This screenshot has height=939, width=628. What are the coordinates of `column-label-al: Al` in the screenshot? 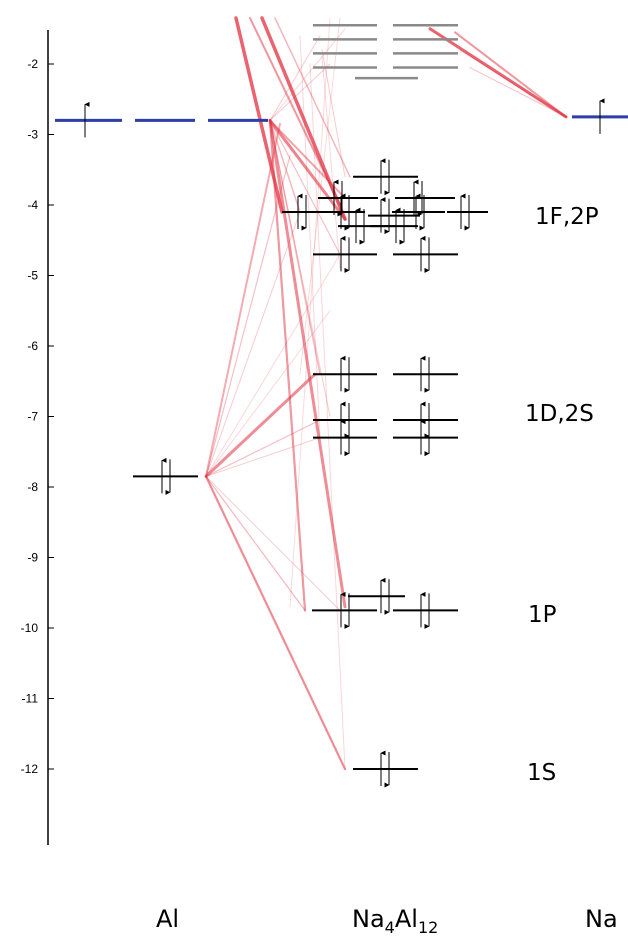 It's located at (167, 919).